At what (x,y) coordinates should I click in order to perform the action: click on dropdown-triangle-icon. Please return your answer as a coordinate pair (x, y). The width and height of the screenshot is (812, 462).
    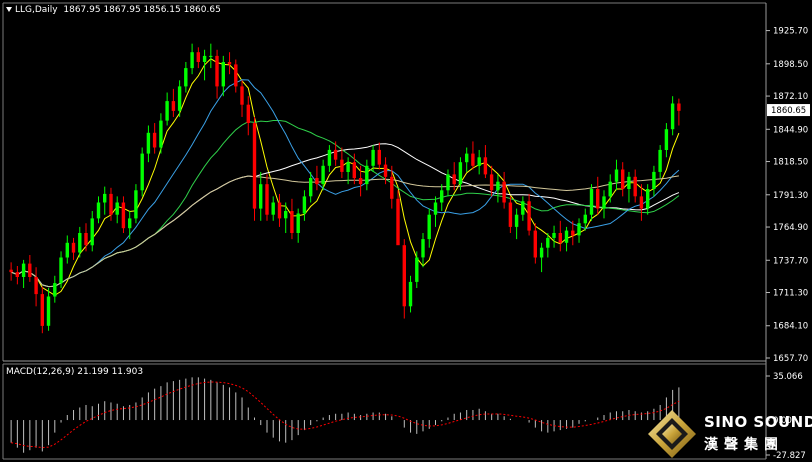
    Looking at the image, I should click on (9, 9).